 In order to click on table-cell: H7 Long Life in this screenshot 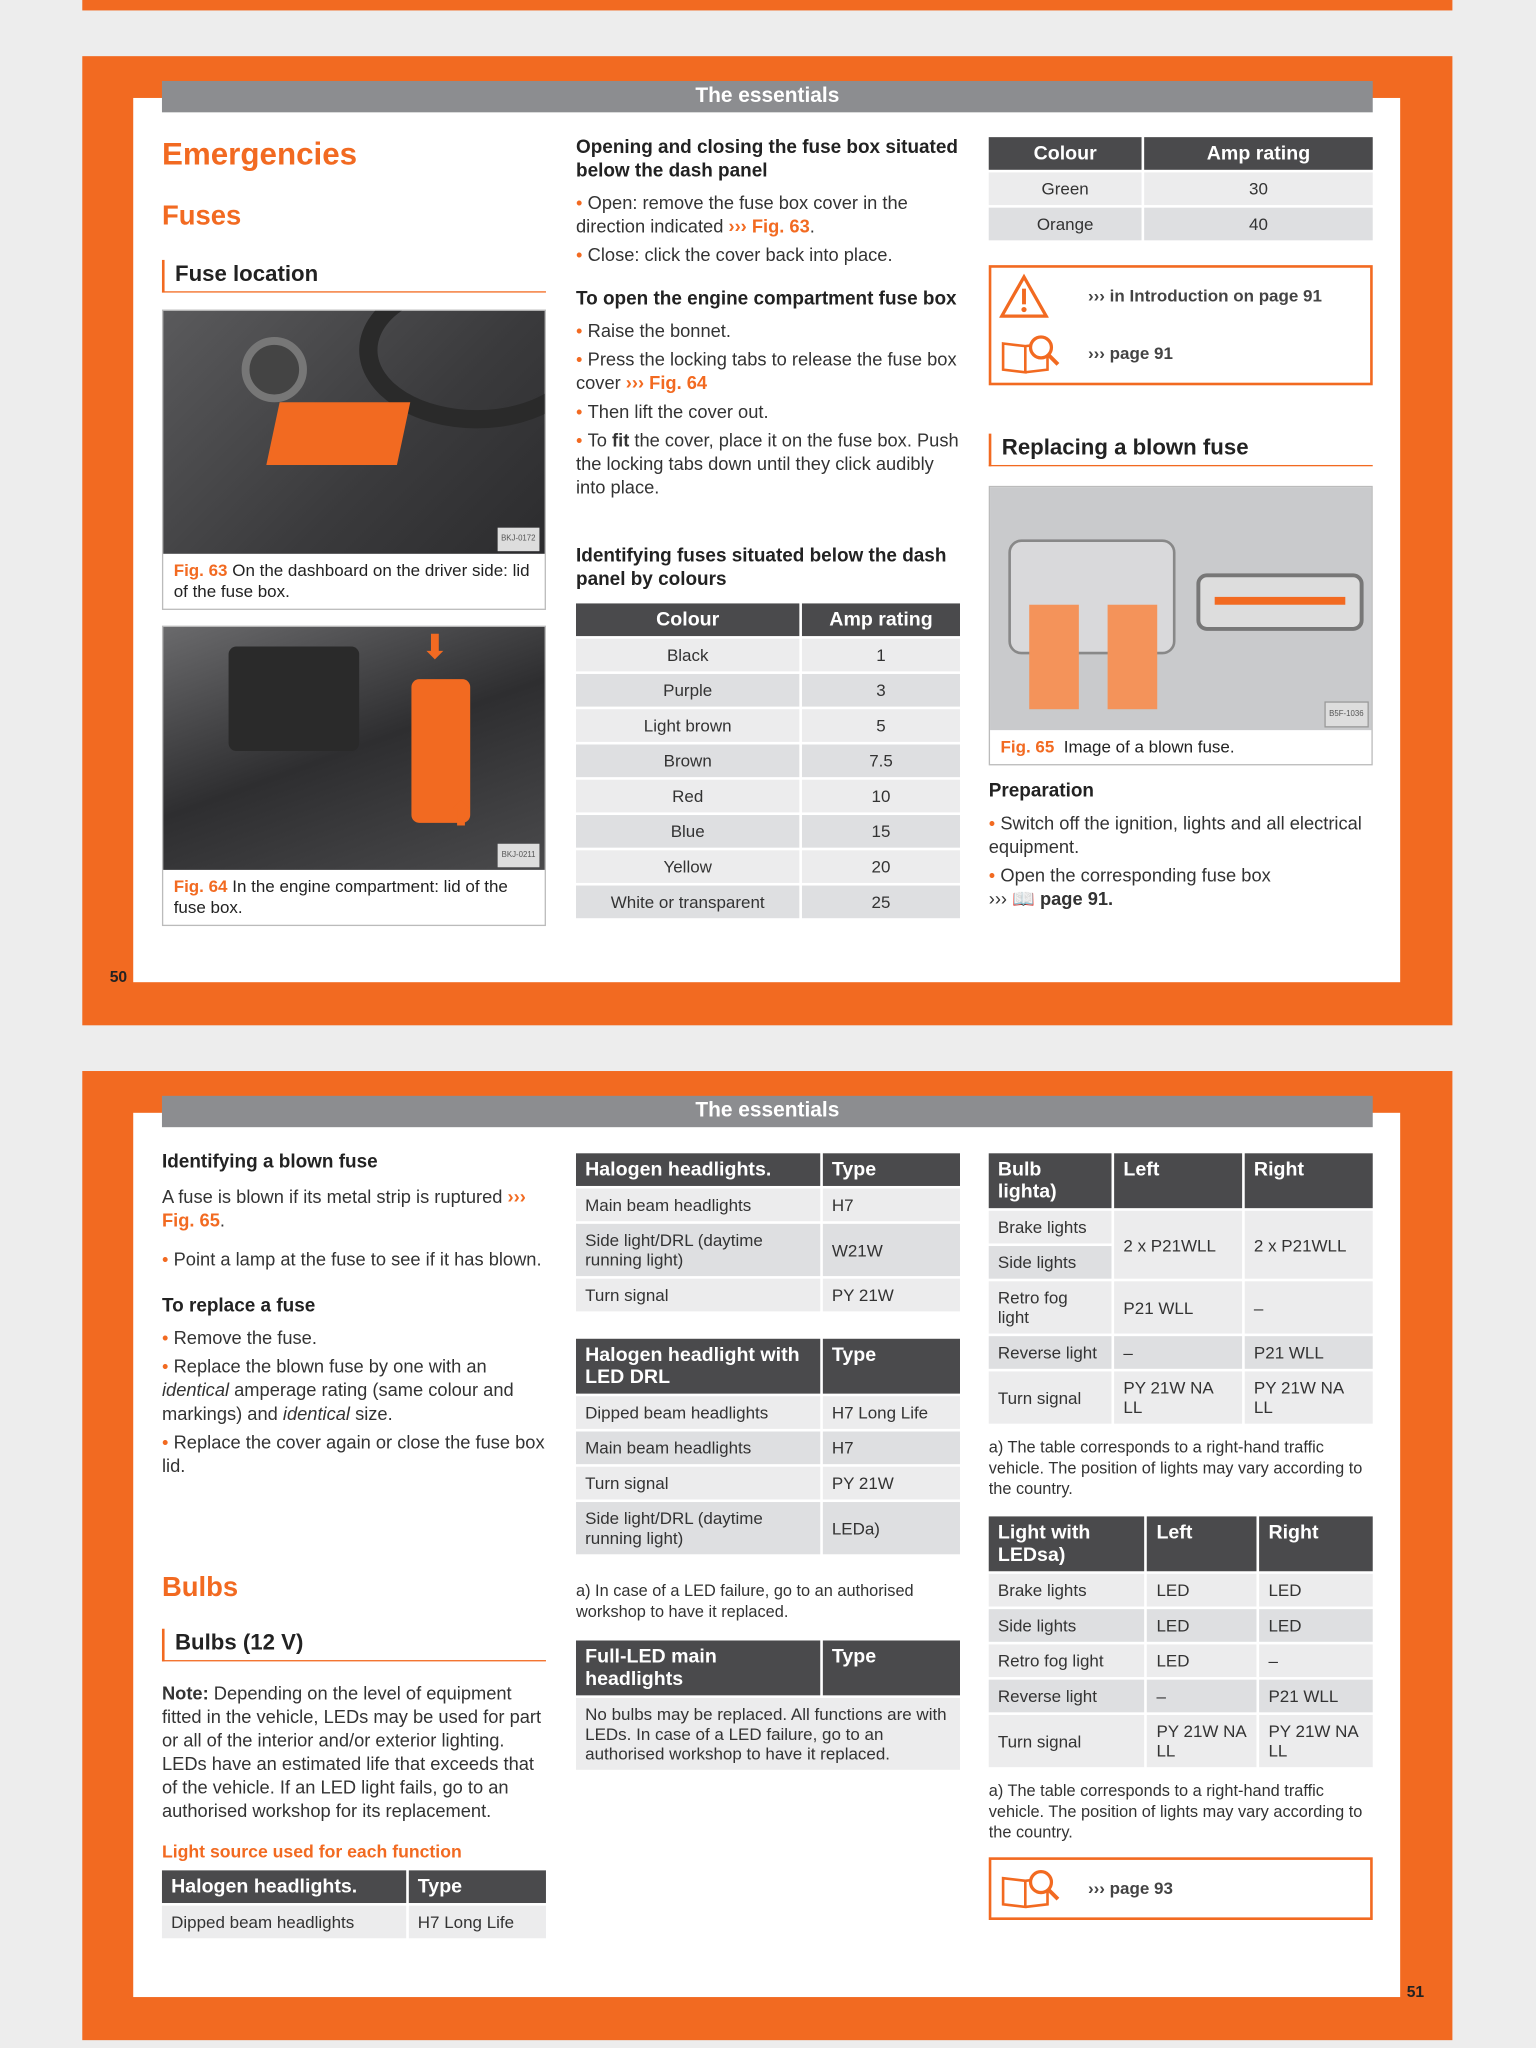, I will do `click(477, 1922)`.